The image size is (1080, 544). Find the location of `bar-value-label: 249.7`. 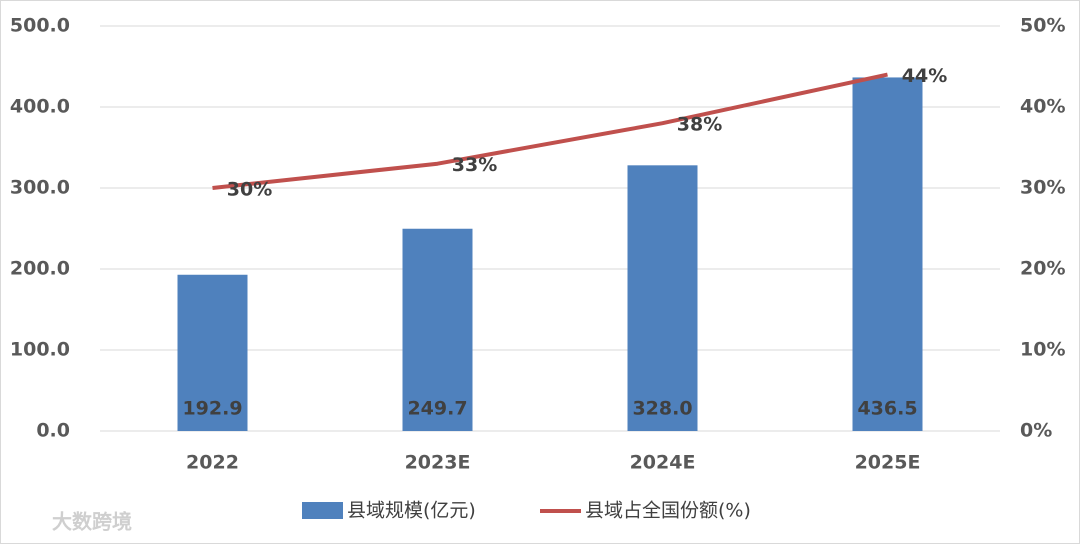

bar-value-label: 249.7 is located at coordinates (437, 409).